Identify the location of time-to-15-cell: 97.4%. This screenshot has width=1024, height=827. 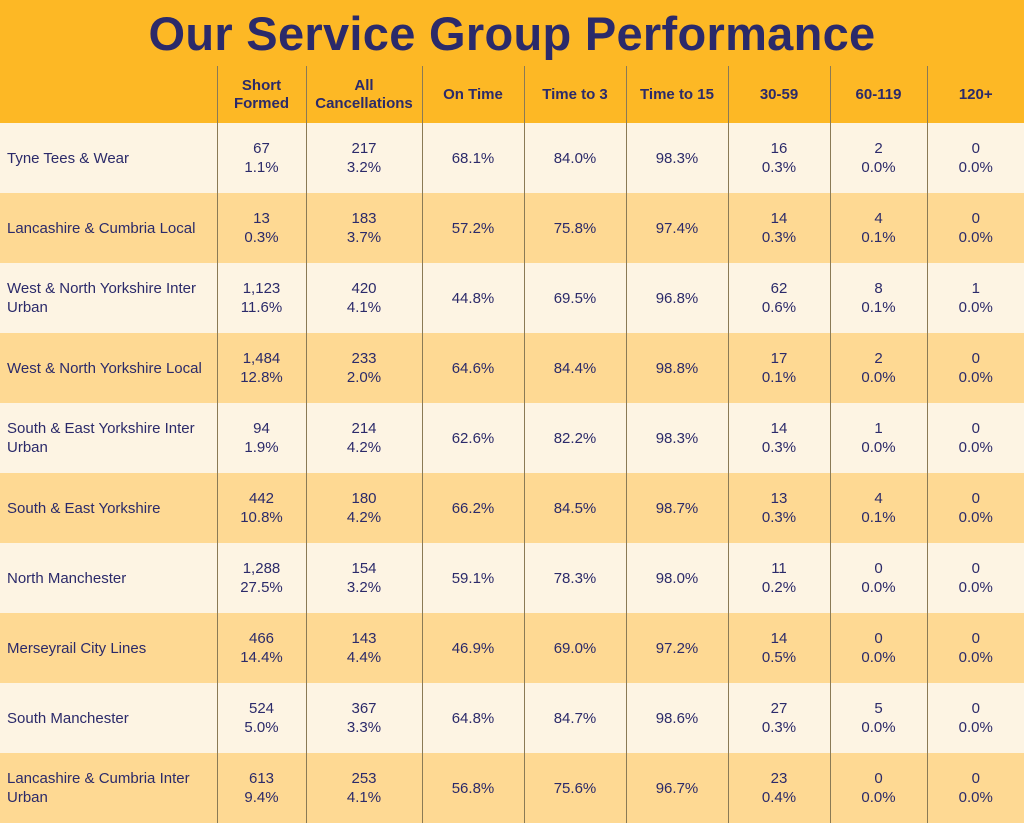
(676, 228).